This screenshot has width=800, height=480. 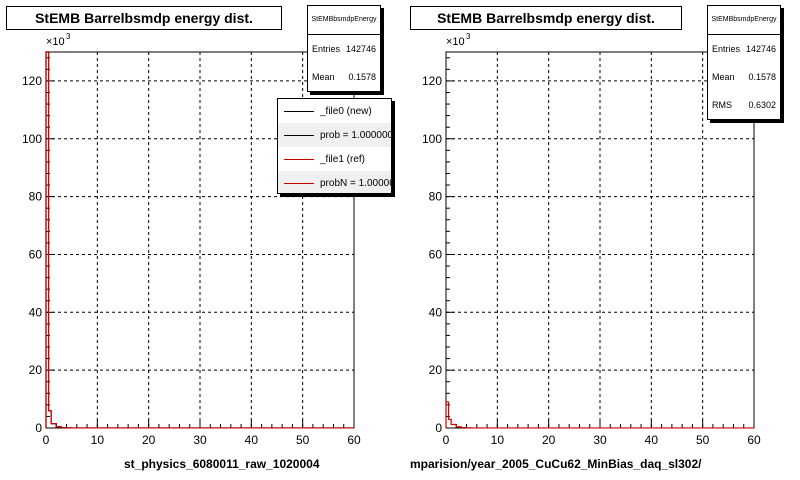 I want to click on left-stats-value: 0.1578, so click(x=362, y=77).